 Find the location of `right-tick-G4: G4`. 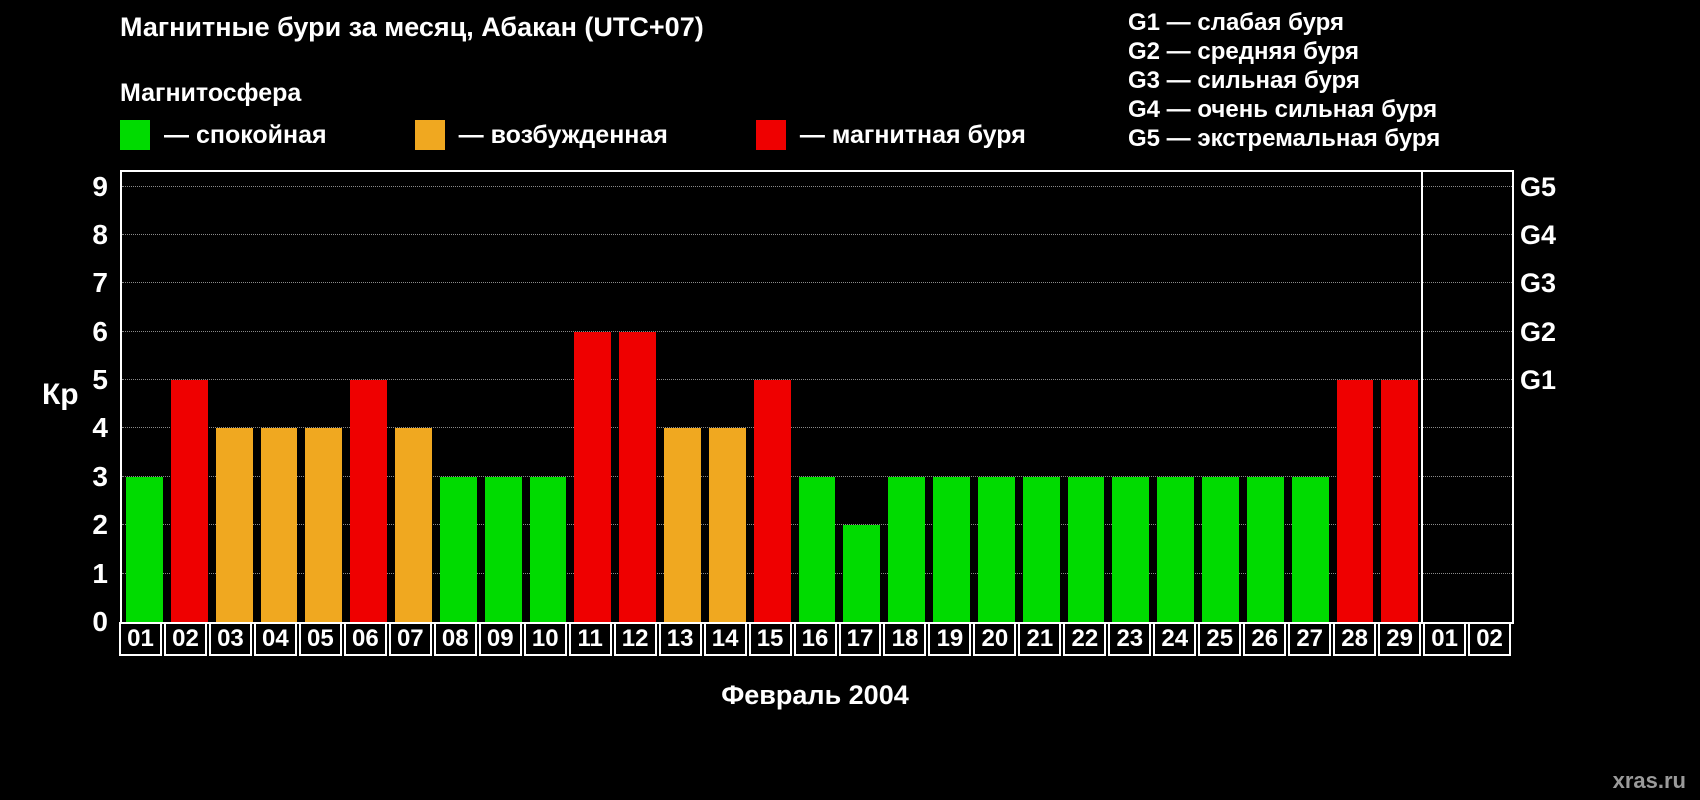

right-tick-G4: G4 is located at coordinates (1538, 234).